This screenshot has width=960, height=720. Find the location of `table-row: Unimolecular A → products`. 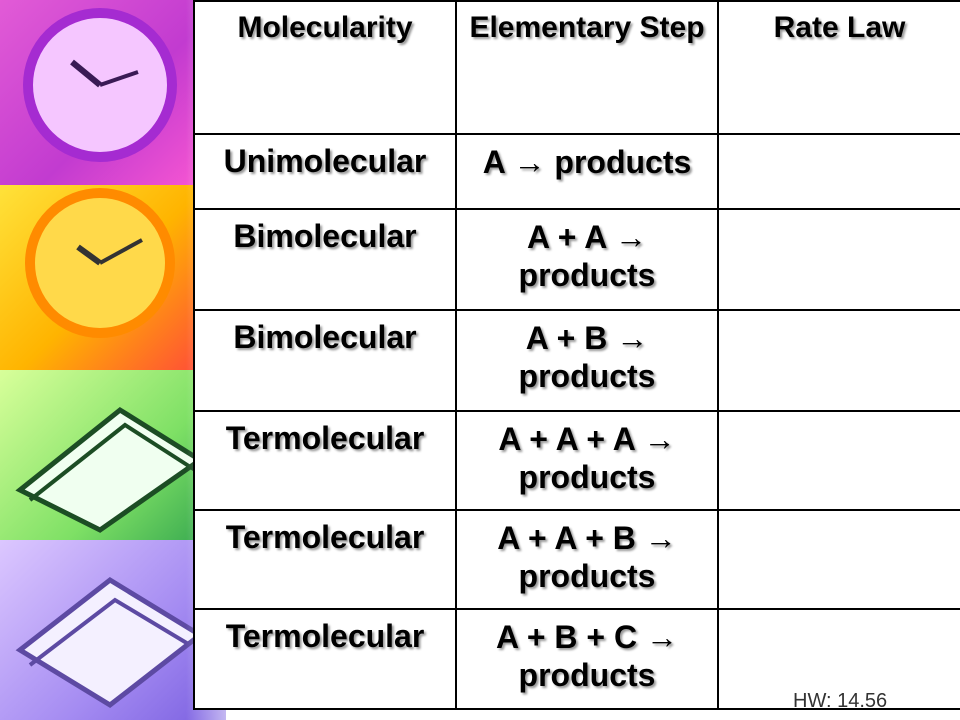

table-row: Unimolecular A → products is located at coordinates (576, 171).